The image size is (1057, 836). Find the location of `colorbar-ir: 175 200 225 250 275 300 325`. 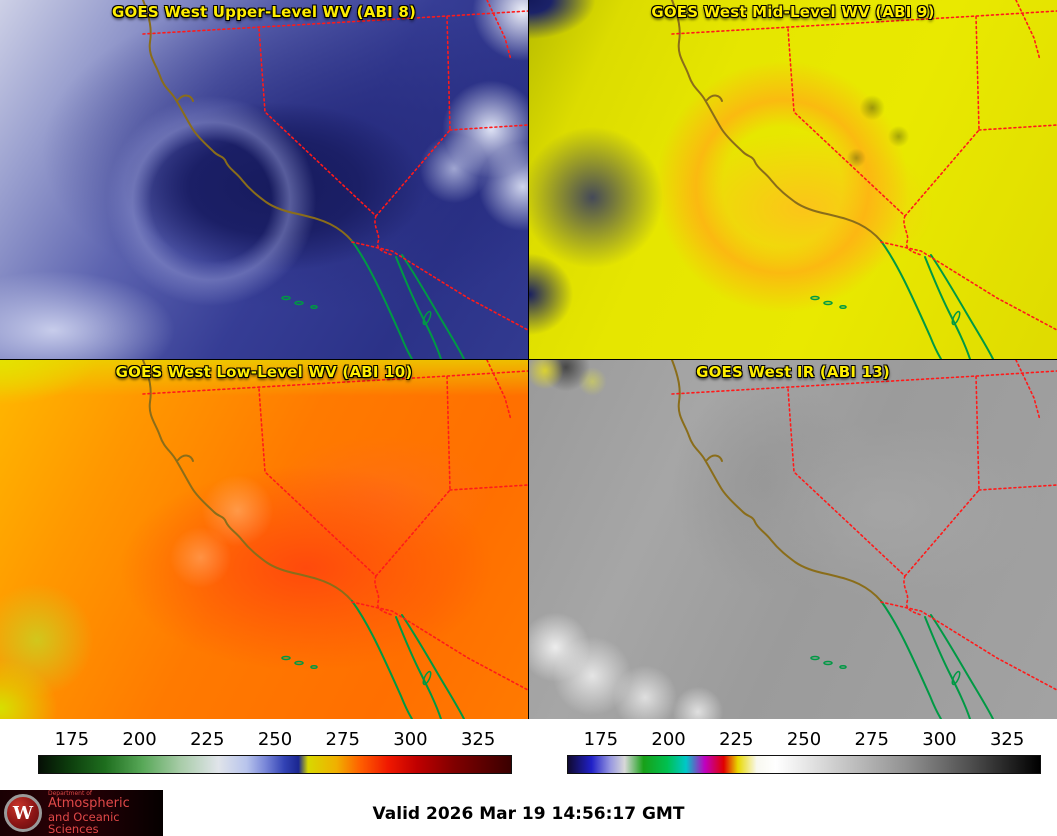

colorbar-ir: 175 200 225 250 275 300 325 is located at coordinates (793, 754).